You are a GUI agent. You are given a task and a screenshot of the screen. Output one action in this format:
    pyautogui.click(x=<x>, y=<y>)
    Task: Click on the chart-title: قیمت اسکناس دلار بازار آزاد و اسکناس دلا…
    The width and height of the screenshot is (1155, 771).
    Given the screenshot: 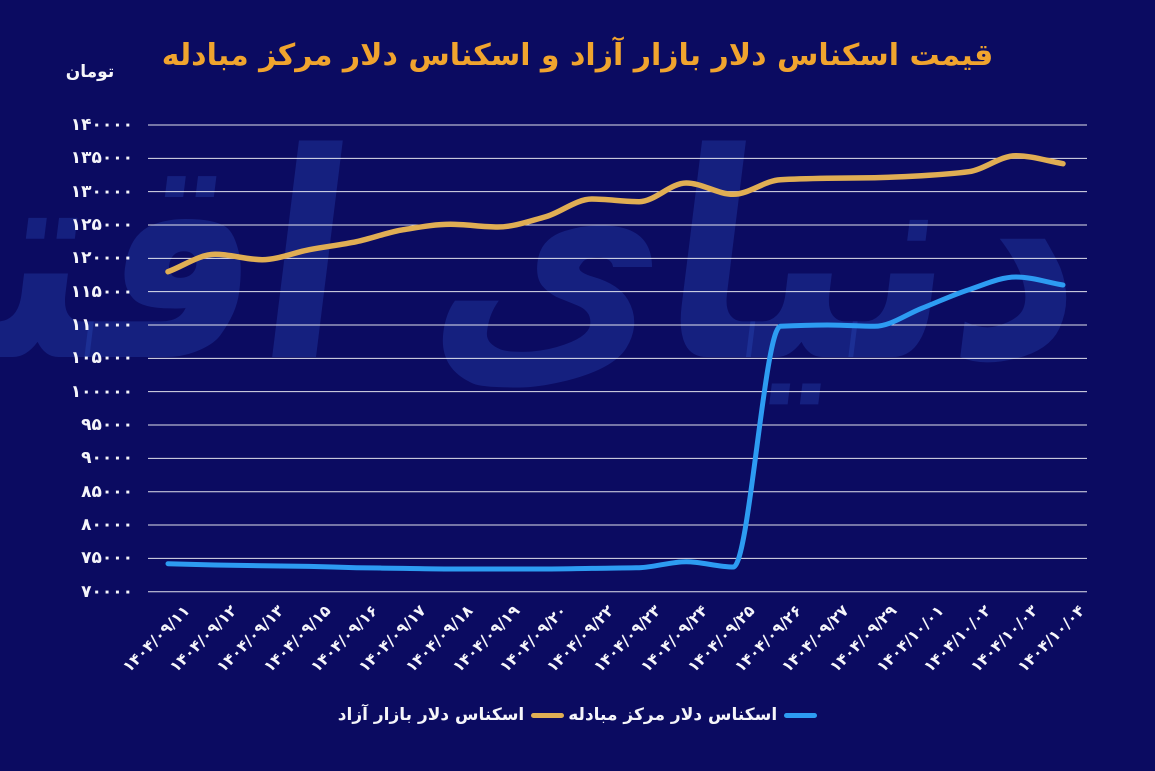 What is the action you would take?
    pyautogui.click(x=577, y=55)
    